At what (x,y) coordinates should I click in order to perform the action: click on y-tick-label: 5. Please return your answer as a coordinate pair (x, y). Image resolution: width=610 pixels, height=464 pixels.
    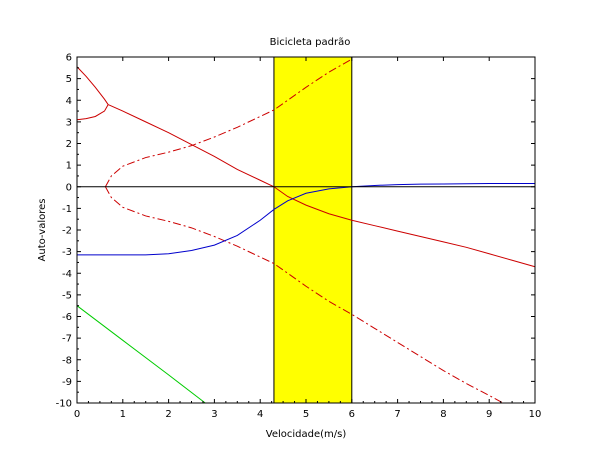
    Looking at the image, I should click on (69, 79).